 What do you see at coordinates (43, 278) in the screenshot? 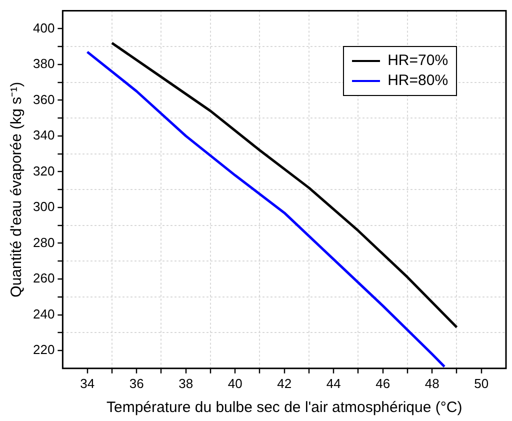
I see `y-tick-label: 260` at bounding box center [43, 278].